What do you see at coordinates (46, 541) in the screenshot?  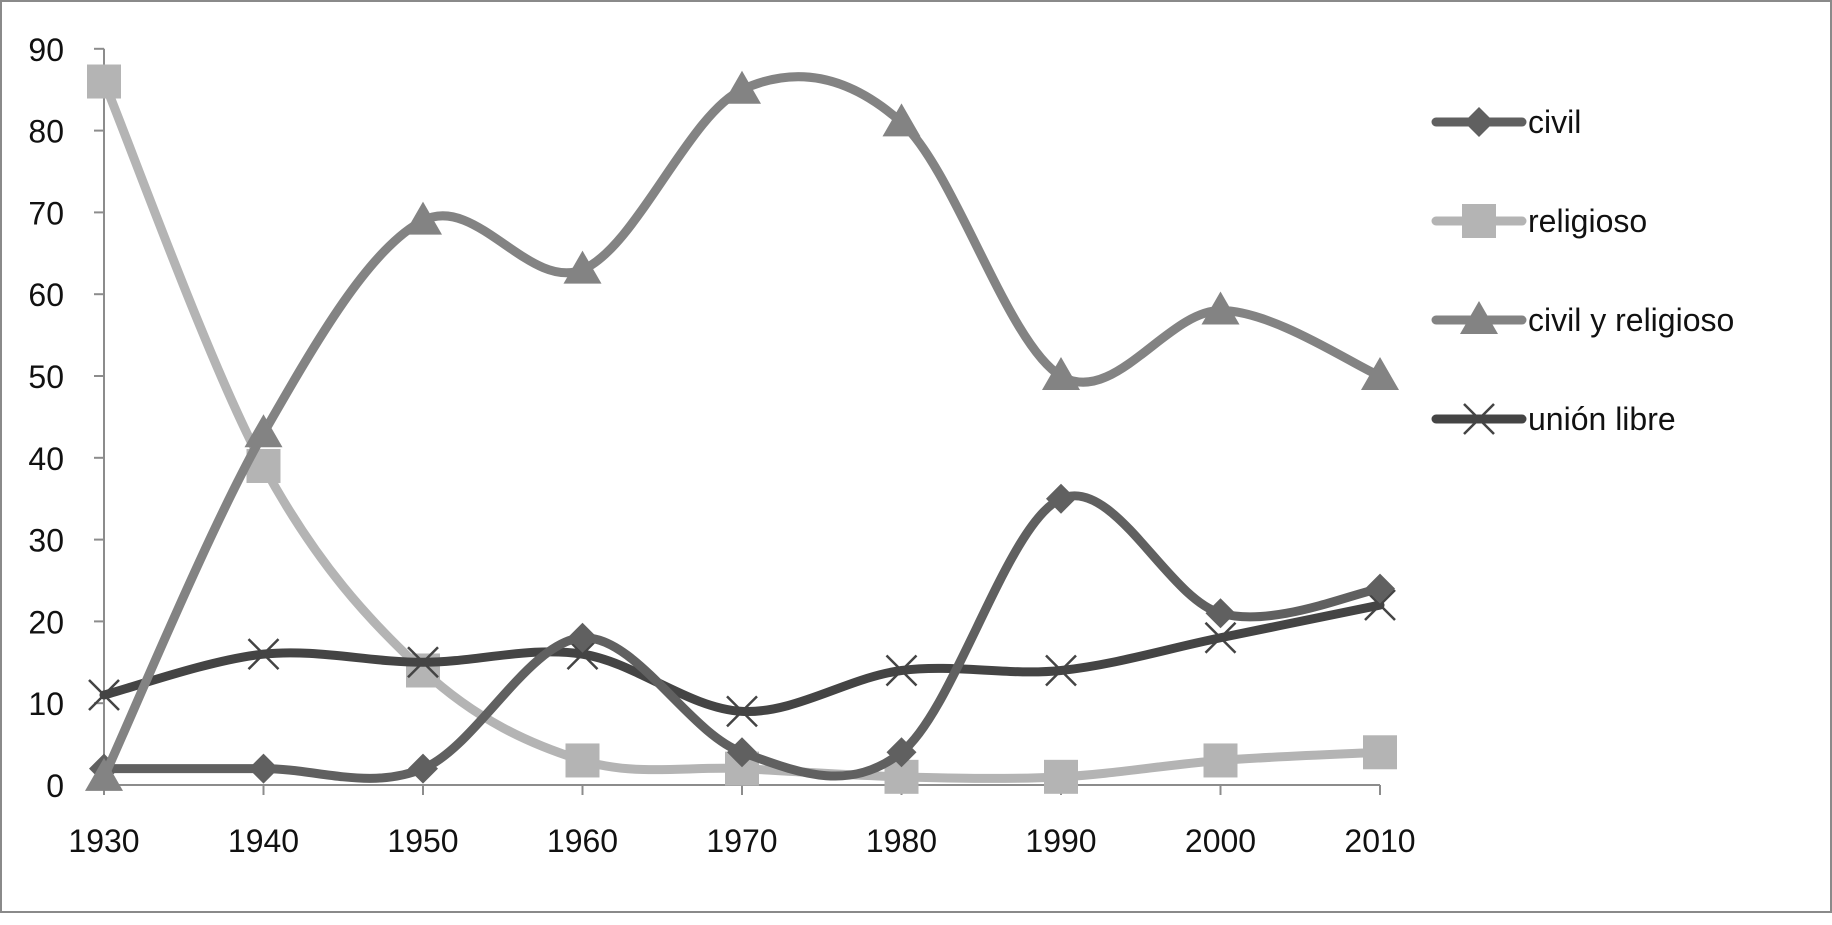 I see `y-tick-label: 30` at bounding box center [46, 541].